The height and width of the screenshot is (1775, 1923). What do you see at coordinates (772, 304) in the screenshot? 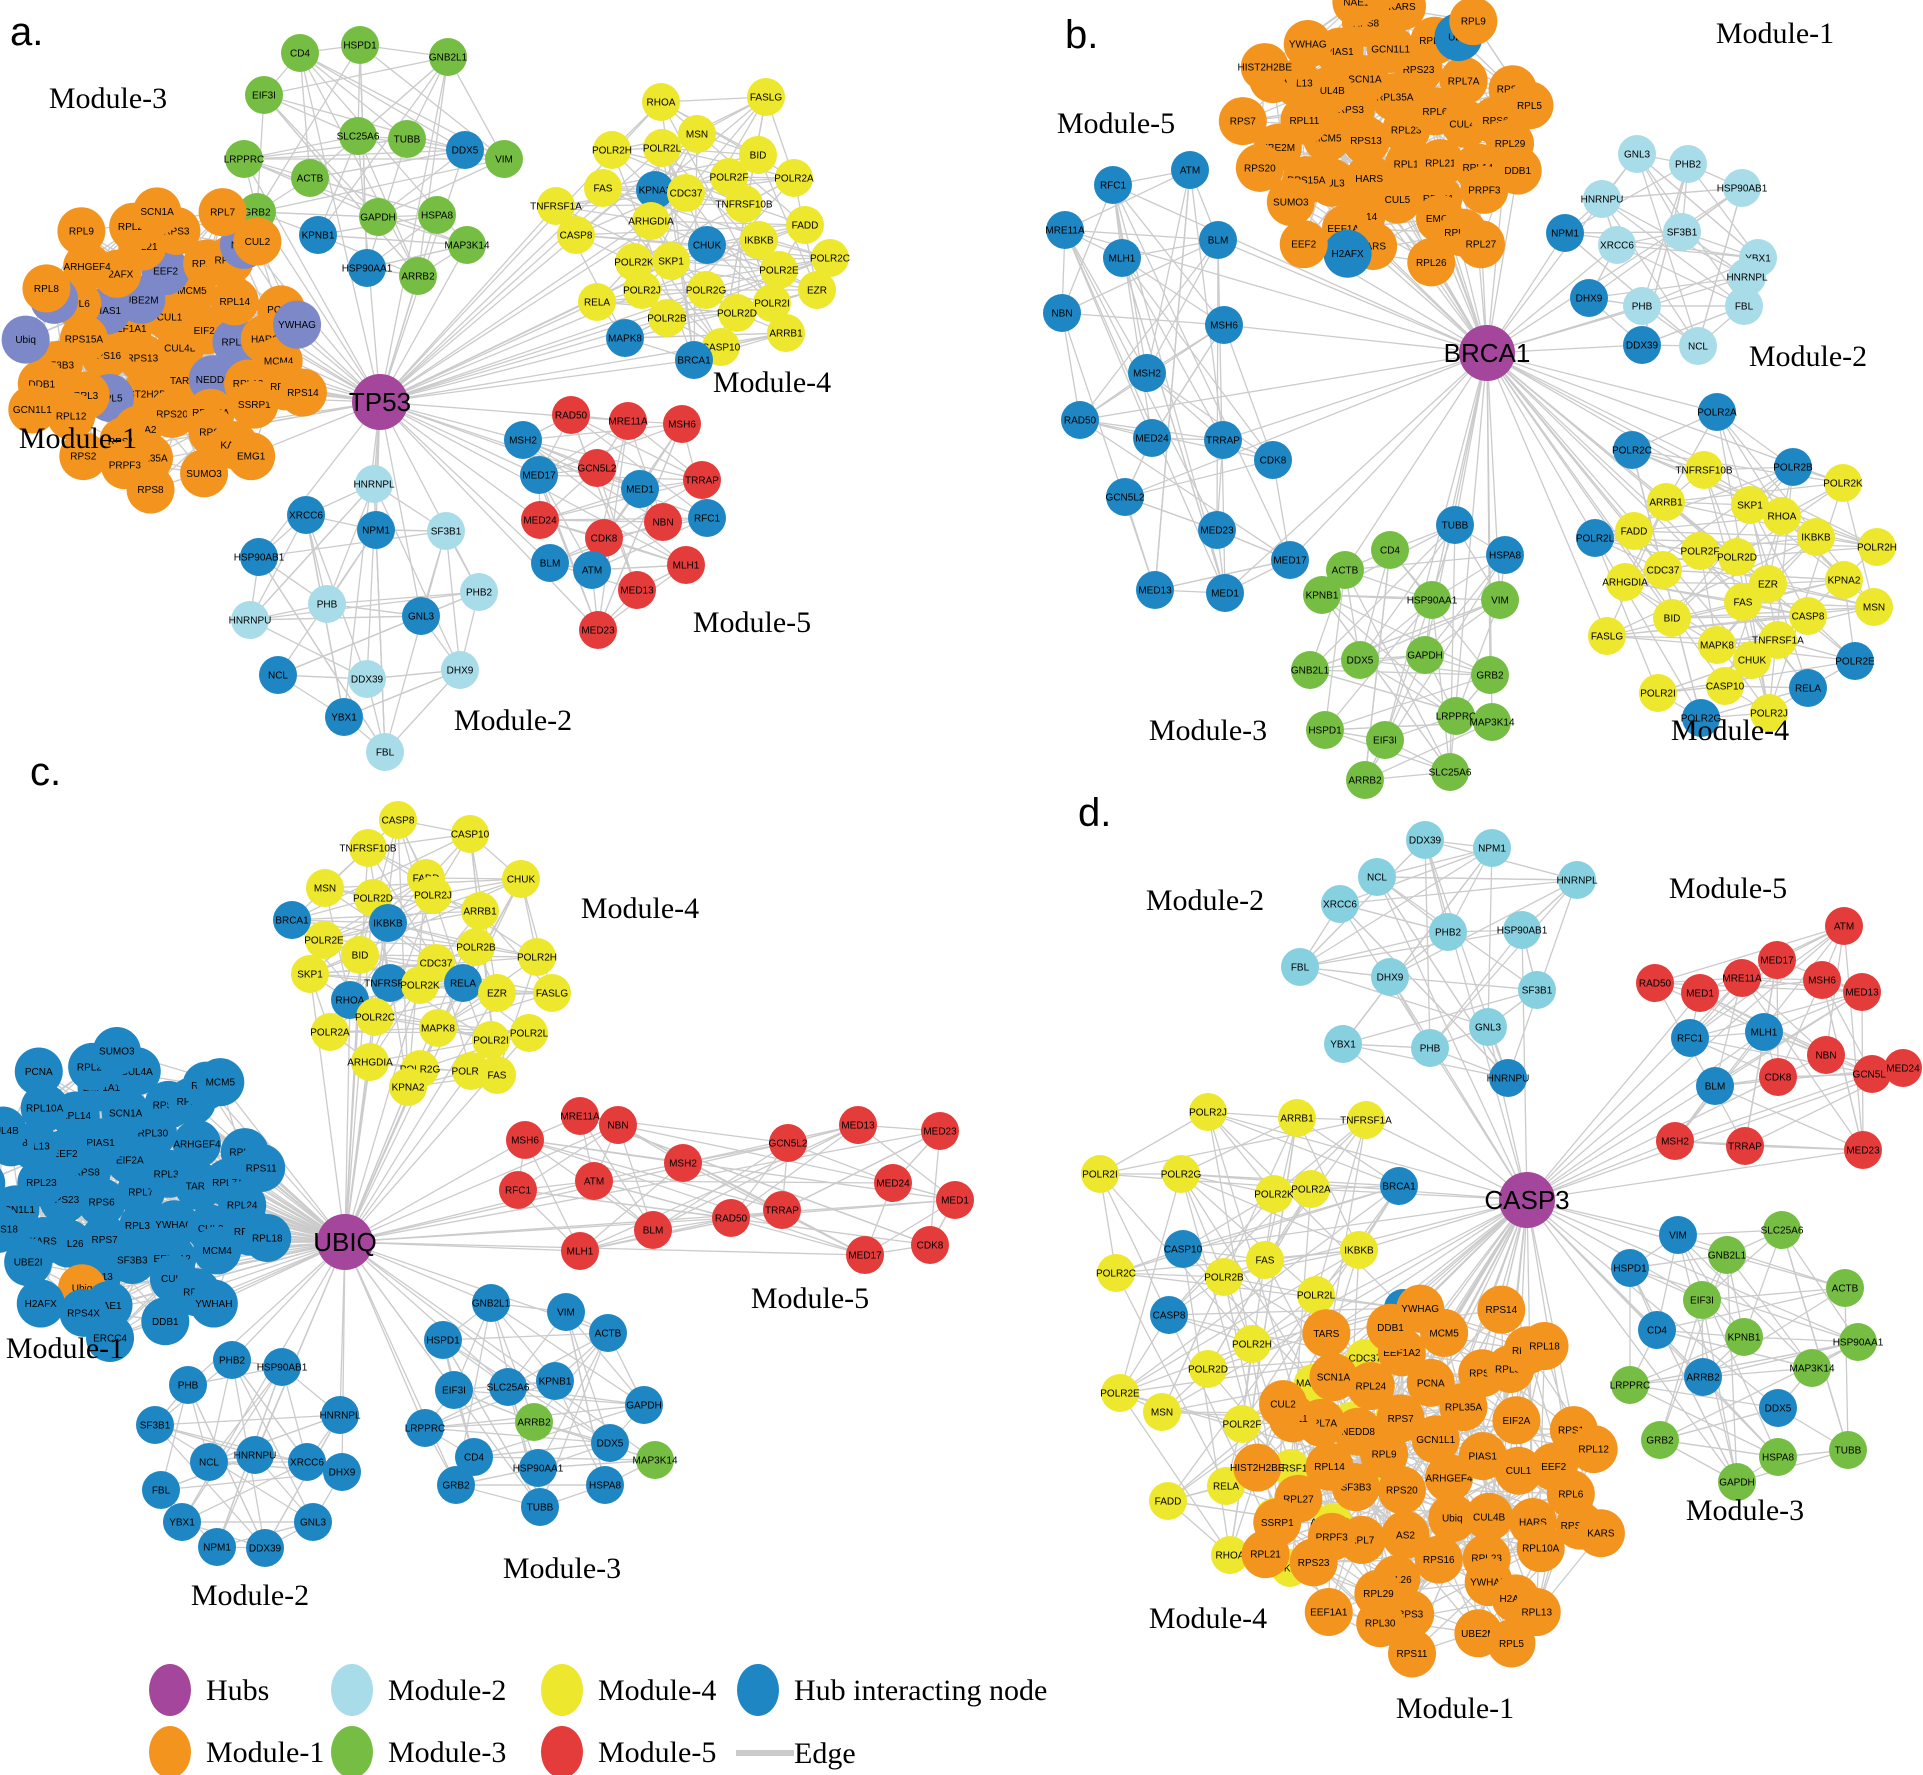
I see `node-label-POLR2I: POLR2I` at bounding box center [772, 304].